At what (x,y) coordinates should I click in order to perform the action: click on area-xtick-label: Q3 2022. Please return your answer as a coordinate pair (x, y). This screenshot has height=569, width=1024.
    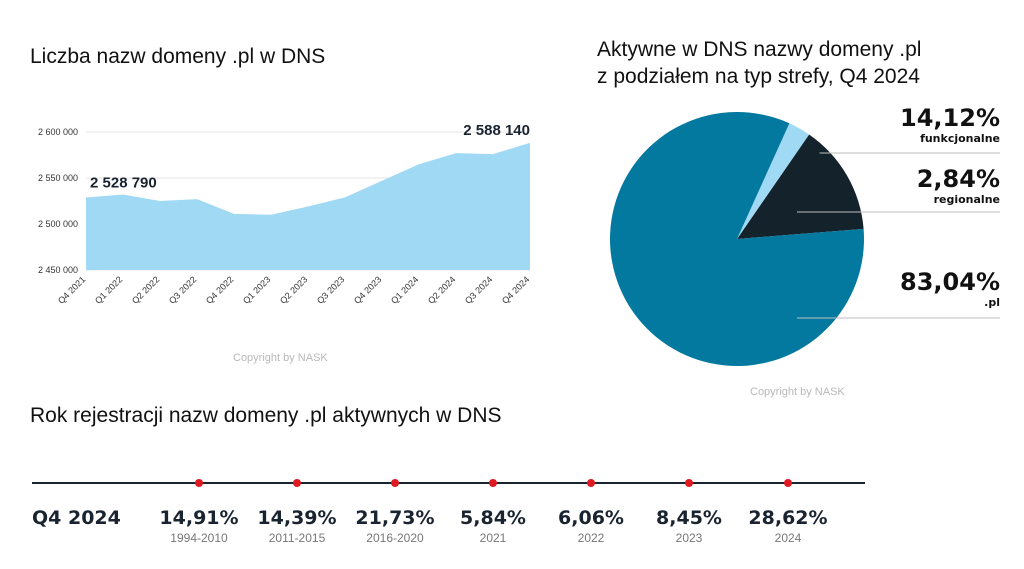
    Looking at the image, I should click on (182, 289).